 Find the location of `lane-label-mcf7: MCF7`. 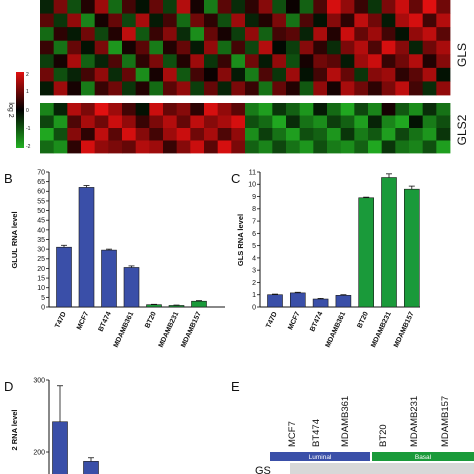

lane-label-mcf7: MCF7 is located at coordinates (292, 434).